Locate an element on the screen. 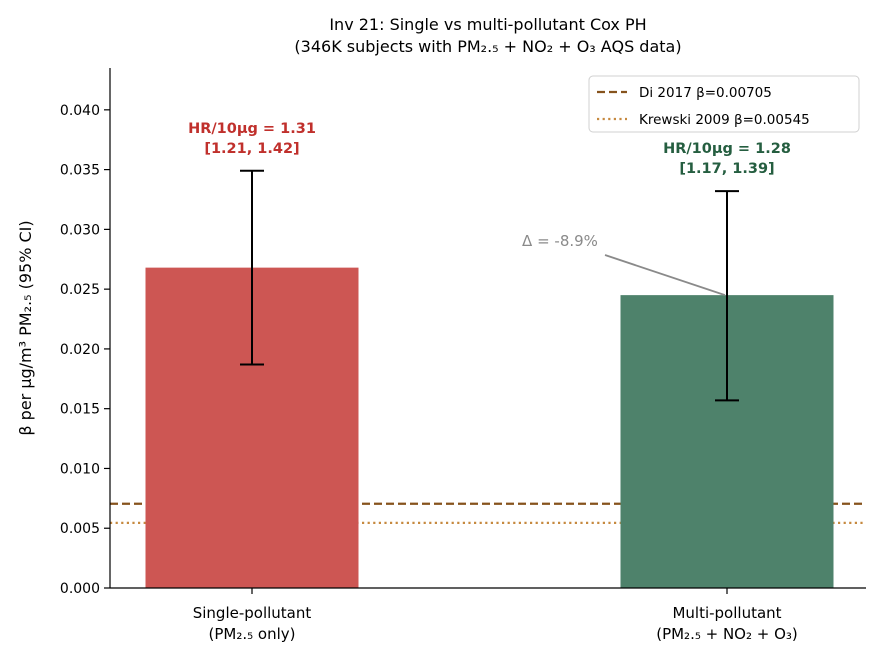 This screenshot has height=658, width=882. y-tick-label-6: 0.030 is located at coordinates (80, 230).